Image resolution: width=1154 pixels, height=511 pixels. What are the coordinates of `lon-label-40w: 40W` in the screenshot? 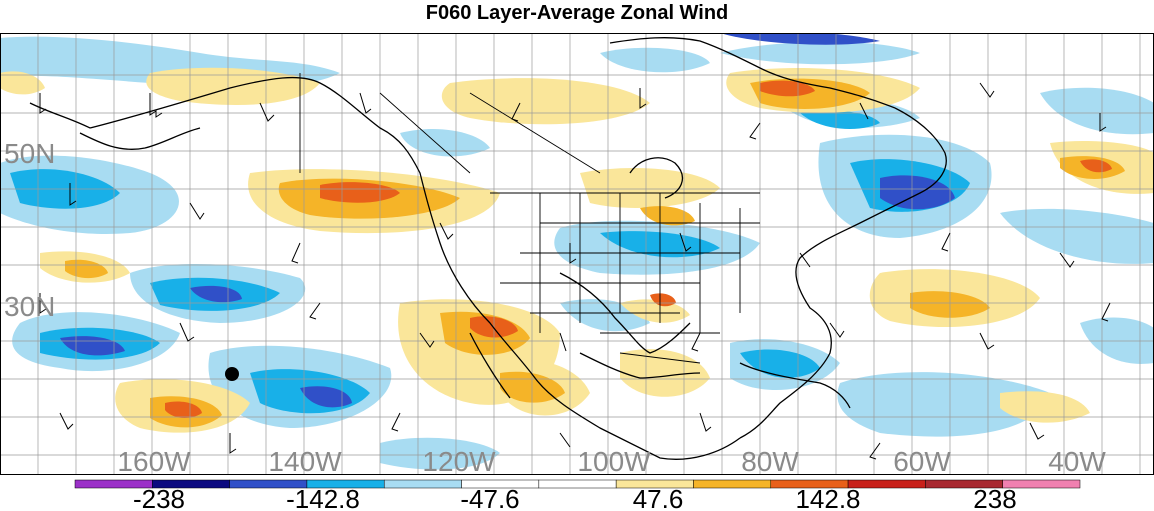 It's located at (1077, 460).